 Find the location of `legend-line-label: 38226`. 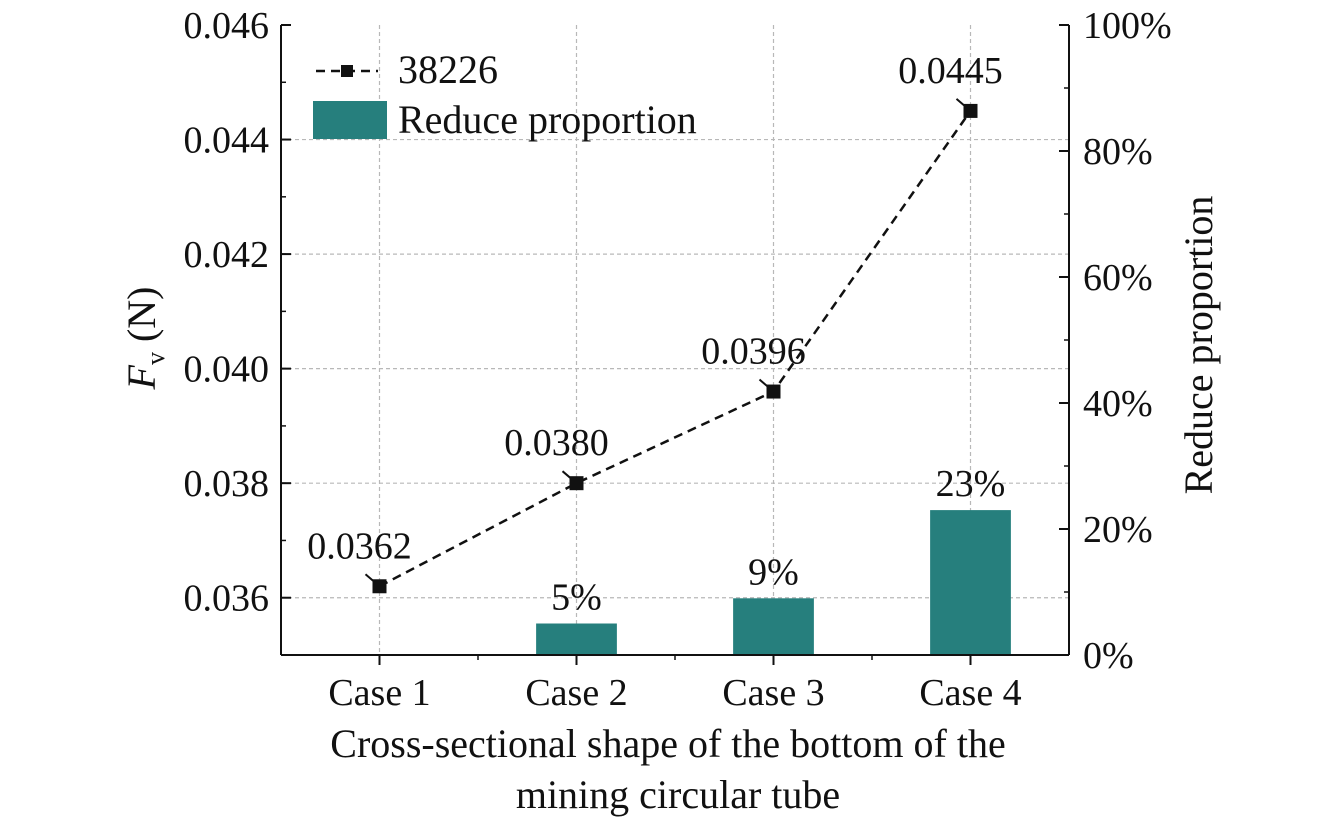

legend-line-label: 38226 is located at coordinates (448, 69).